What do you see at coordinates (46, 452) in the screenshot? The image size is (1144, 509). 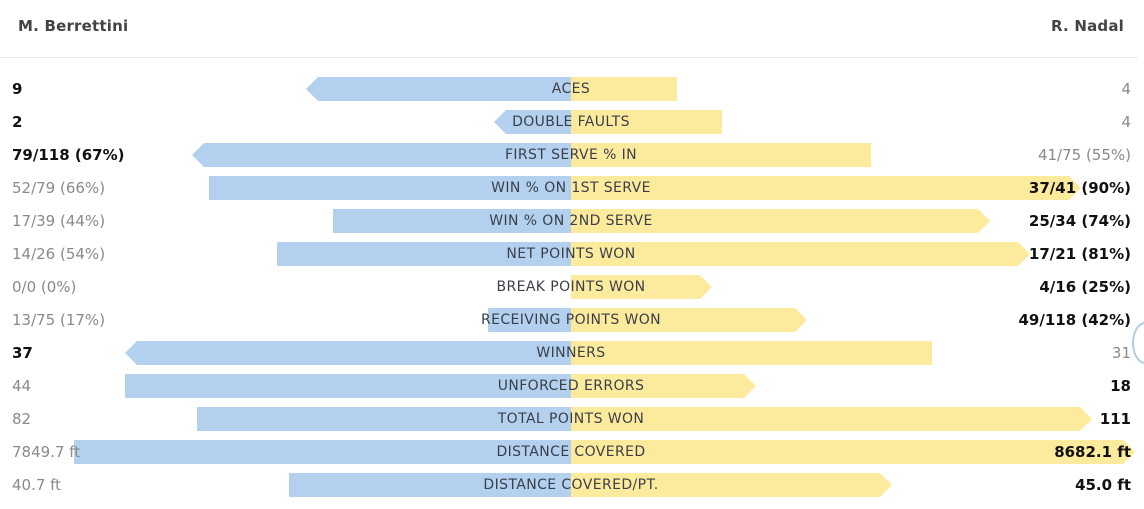 I see `left-player-value: 7849.7 ft` at bounding box center [46, 452].